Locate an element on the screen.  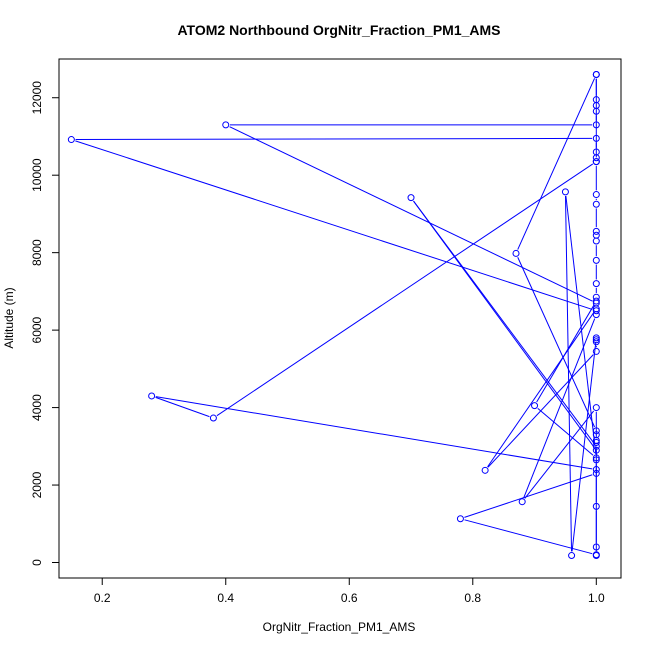
y-tick-label: 12000 is located at coordinates (37, 98).